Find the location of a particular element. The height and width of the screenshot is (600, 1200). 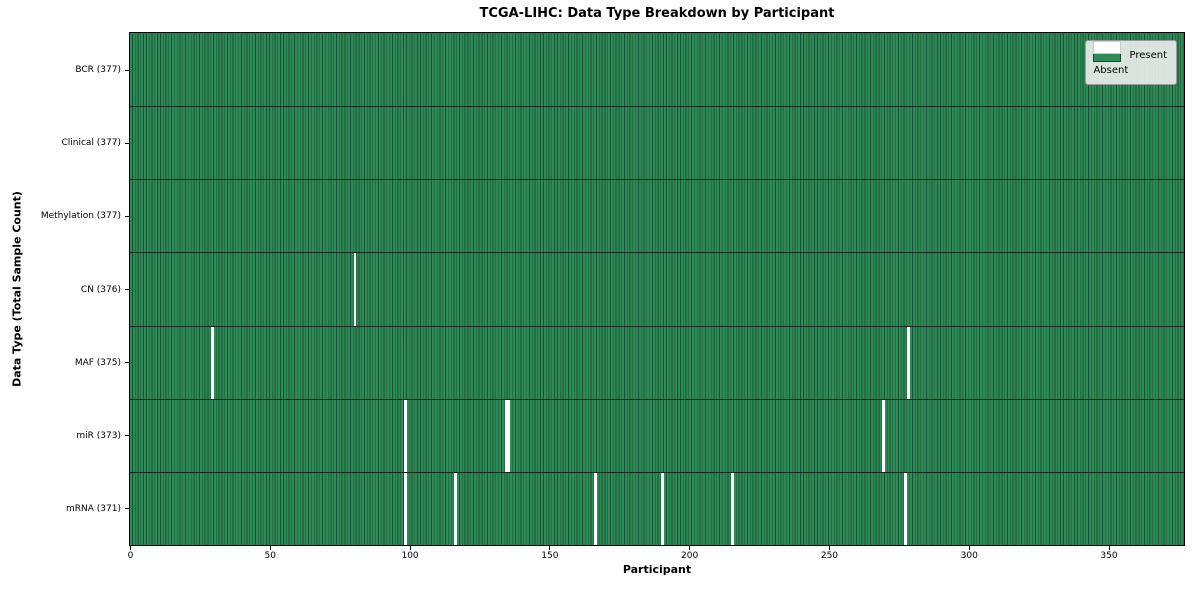

heatmap-row-mrna is located at coordinates (657, 508).